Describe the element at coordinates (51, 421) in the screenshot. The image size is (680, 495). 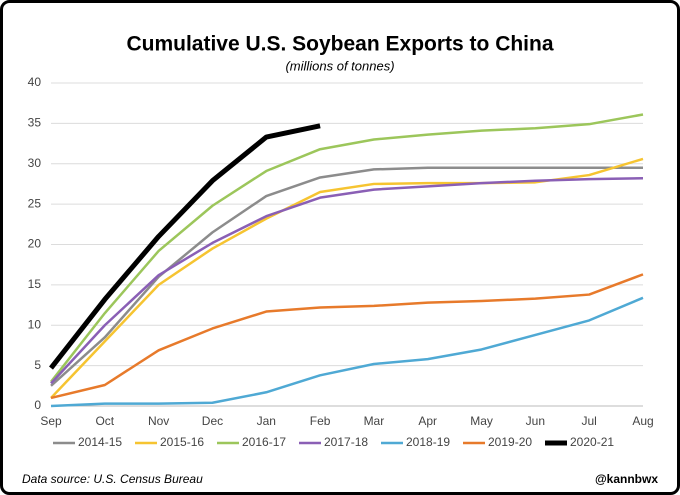
I see `x-tick-label: Sep` at that location.